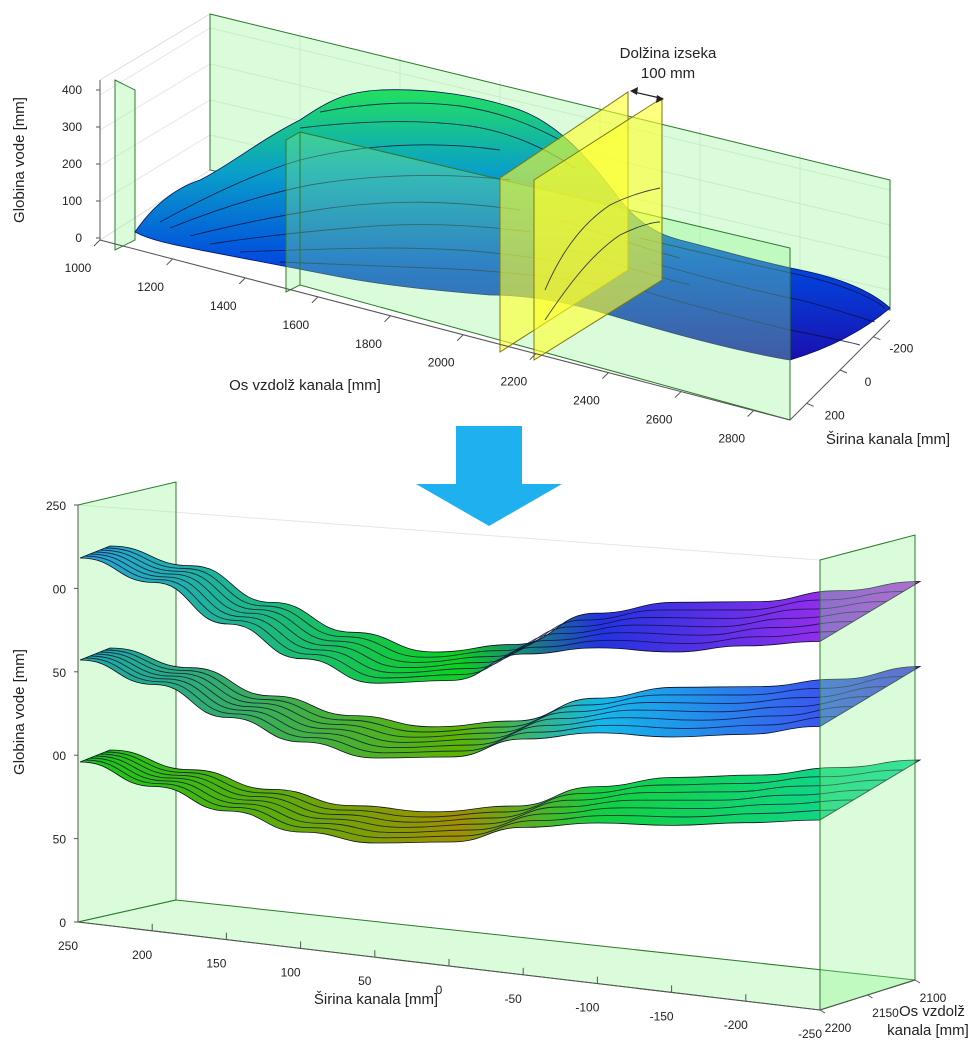 The width and height of the screenshot is (976, 1043). What do you see at coordinates (376, 999) in the screenshot?
I see `bottom-x-axis-title: Širina kanala [mm]` at bounding box center [376, 999].